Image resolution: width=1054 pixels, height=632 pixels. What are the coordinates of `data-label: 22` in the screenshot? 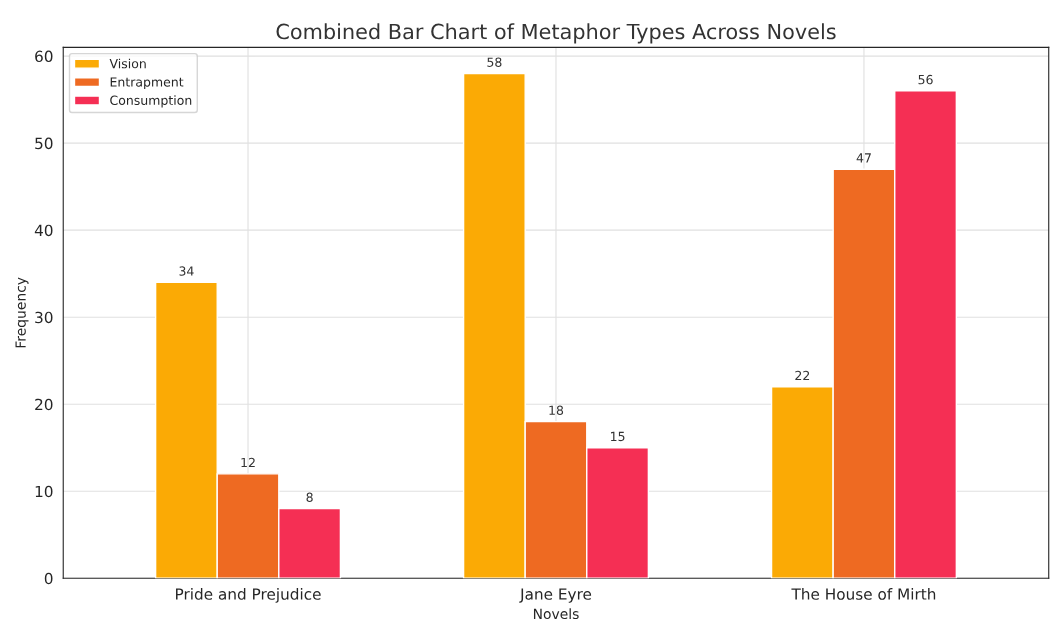 It's located at (802, 375).